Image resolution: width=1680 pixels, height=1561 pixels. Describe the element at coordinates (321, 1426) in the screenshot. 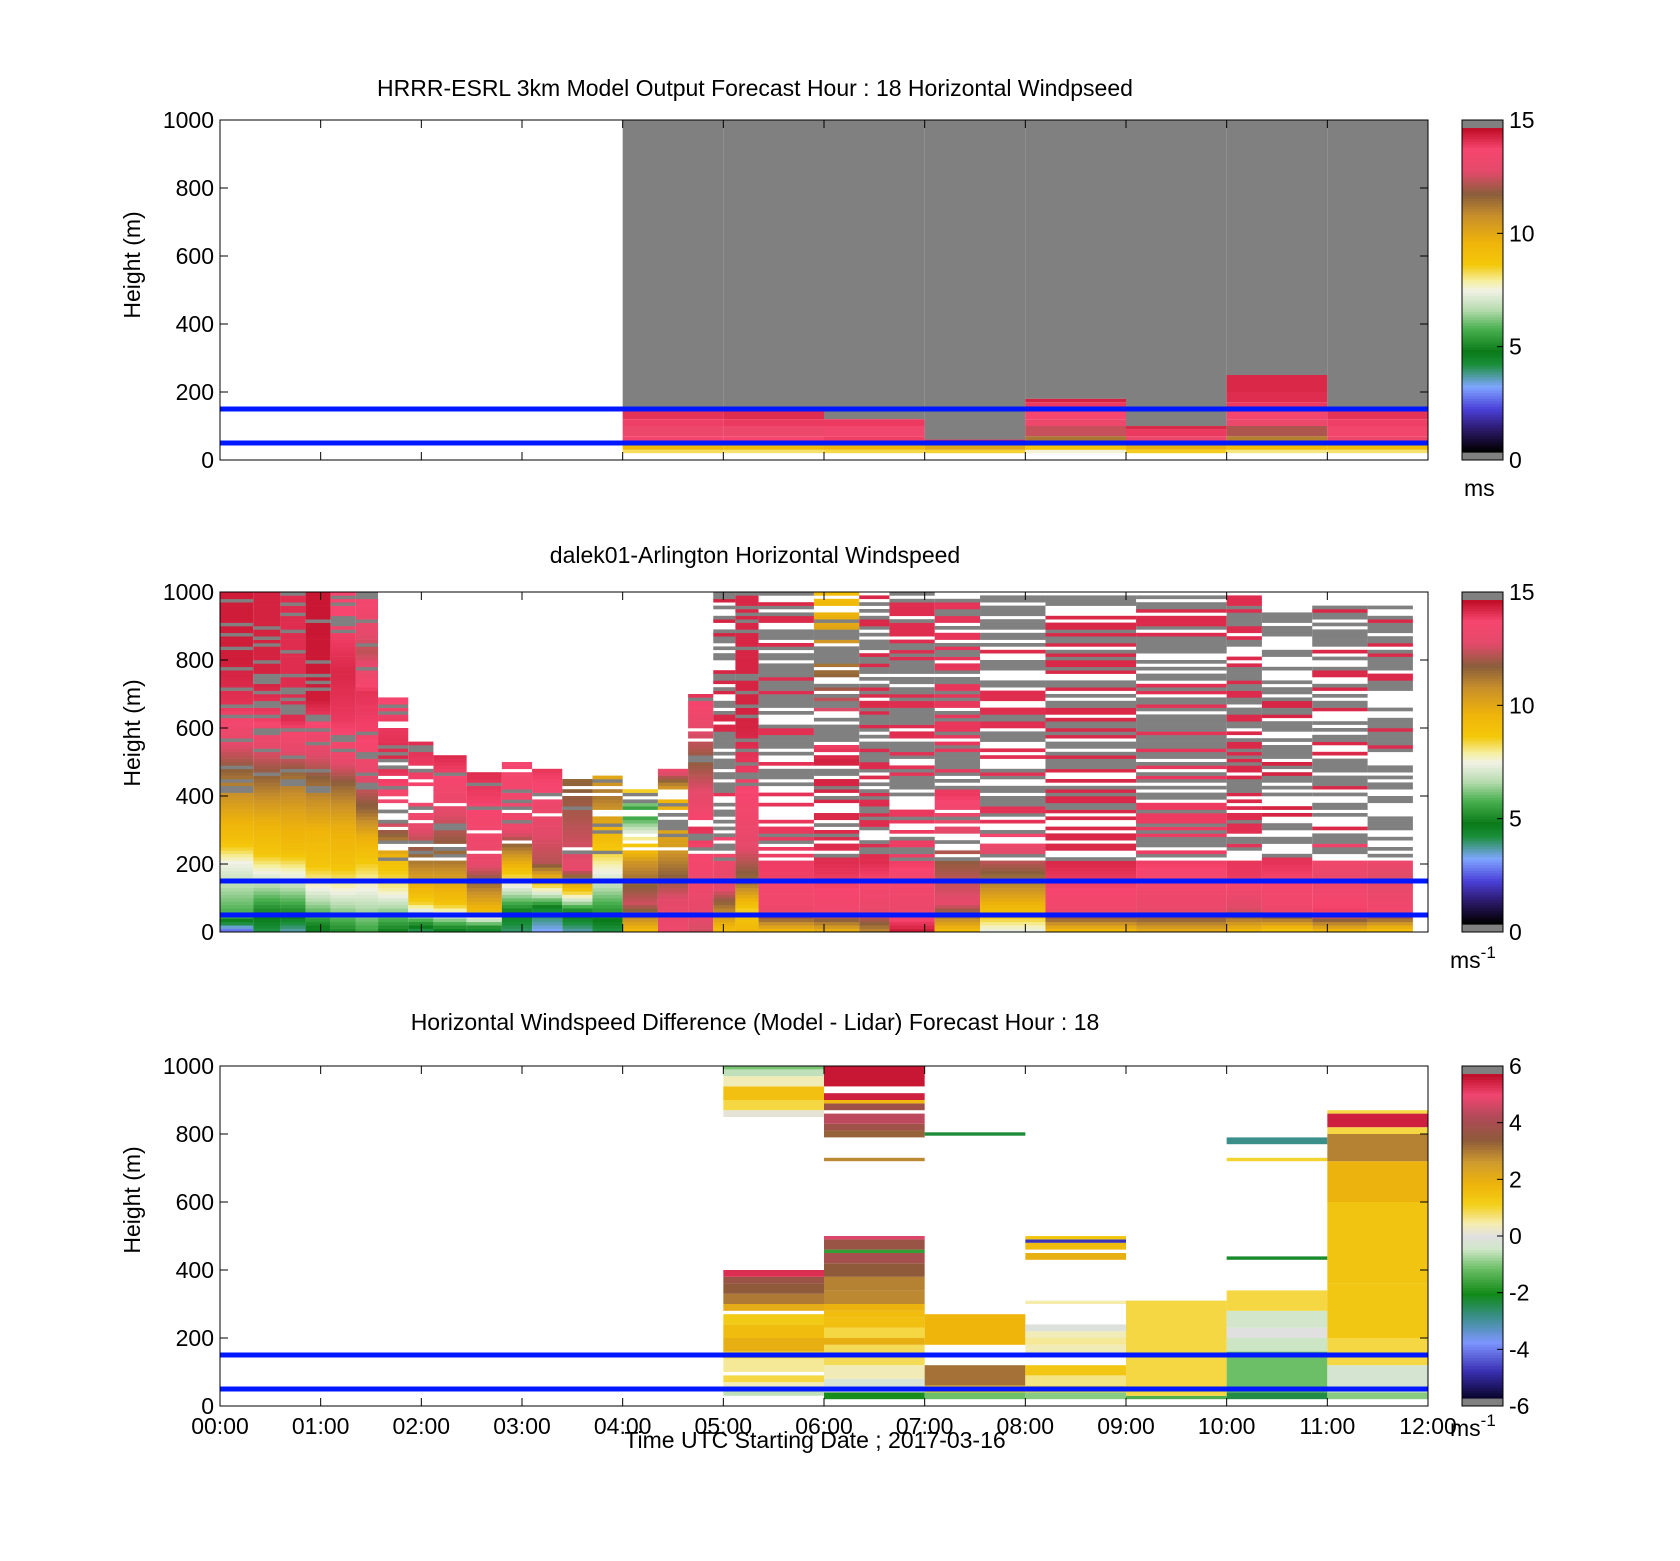

I see `xtick-label: 01:00` at that location.